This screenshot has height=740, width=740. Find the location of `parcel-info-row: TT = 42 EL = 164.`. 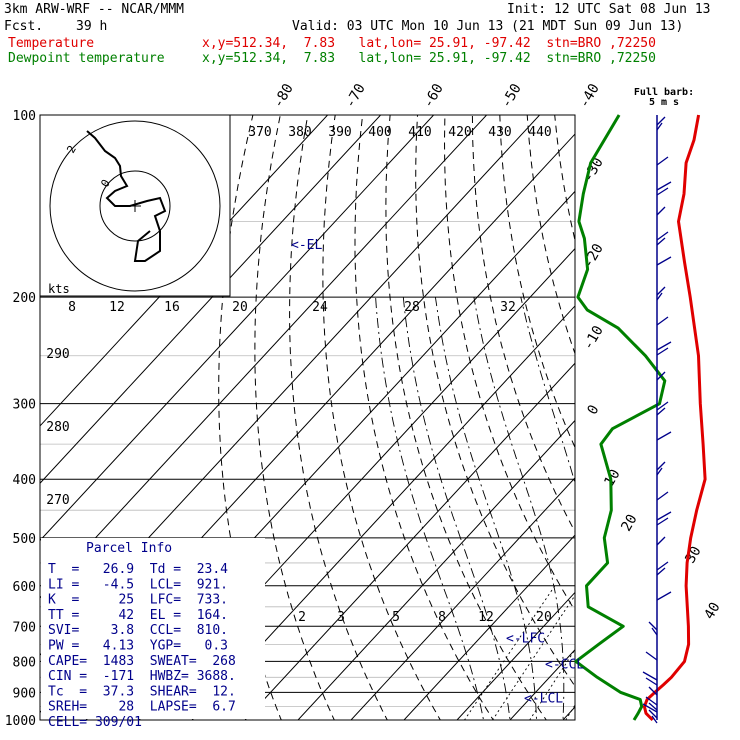

parcel-info-row: TT = 42 EL = 164. is located at coordinates (138, 615).